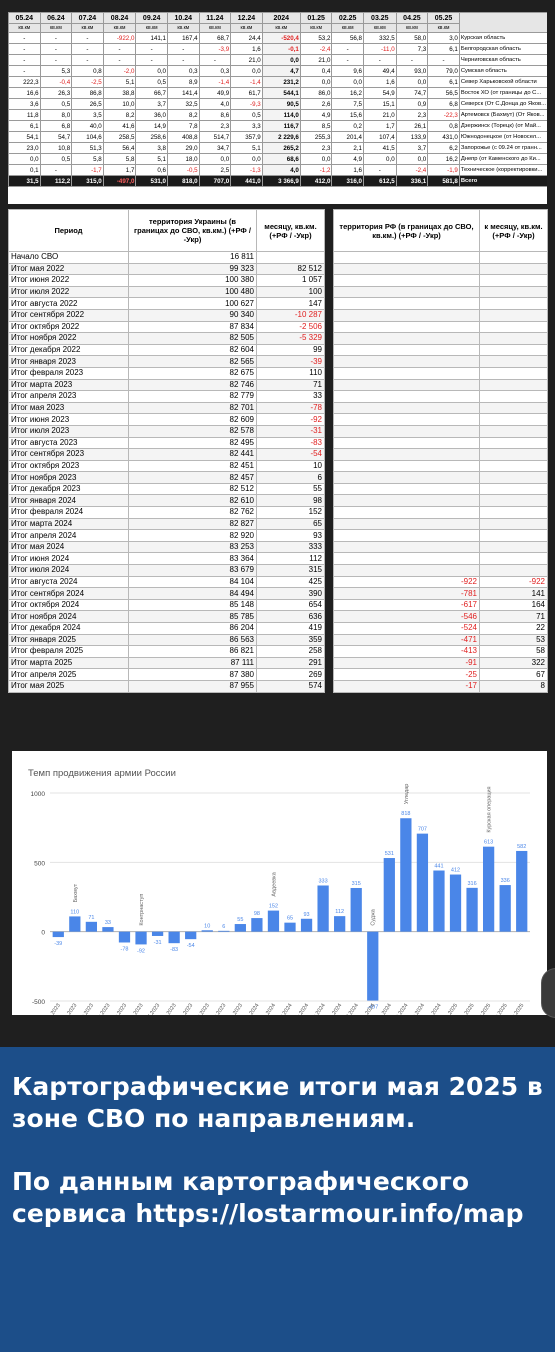 This screenshot has height=1352, width=555. I want to click on delta-cell: 112, so click(290, 559).